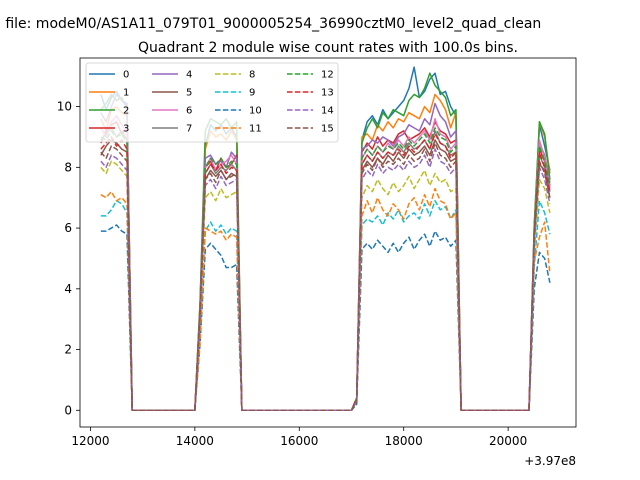 The height and width of the screenshot is (480, 640). Describe the element at coordinates (327, 75) in the screenshot. I see `legend-label-12: 12` at that location.